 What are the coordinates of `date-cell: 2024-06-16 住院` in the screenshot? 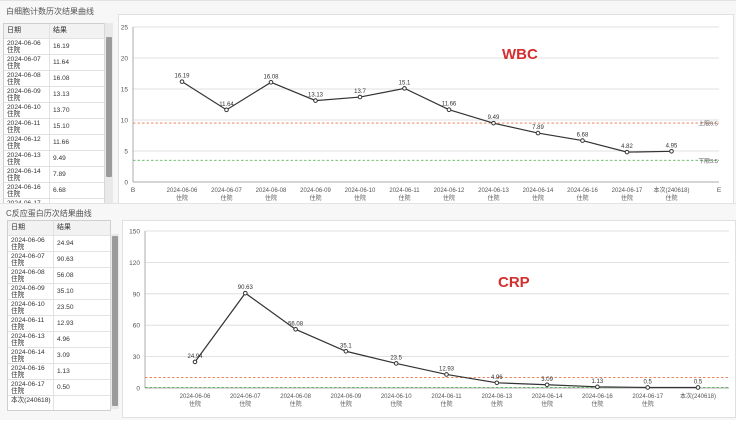 It's located at (27, 190).